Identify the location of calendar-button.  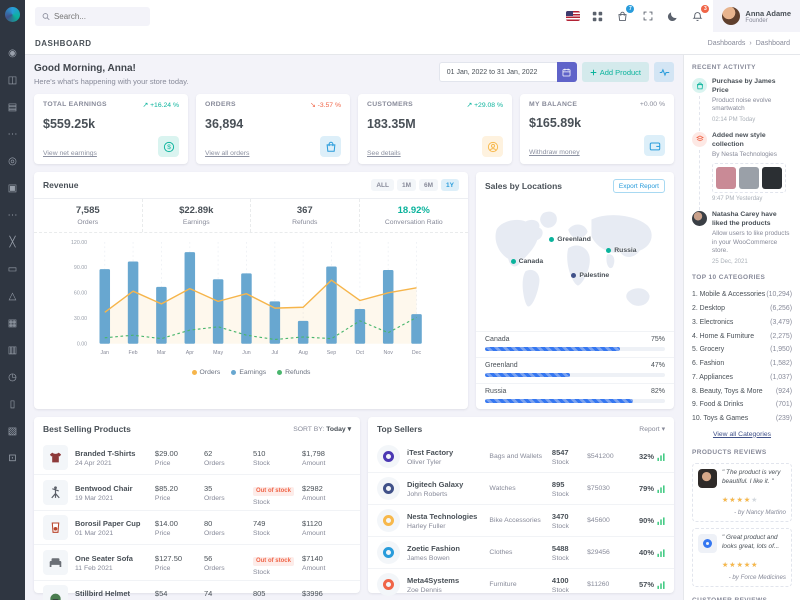
(566, 72).